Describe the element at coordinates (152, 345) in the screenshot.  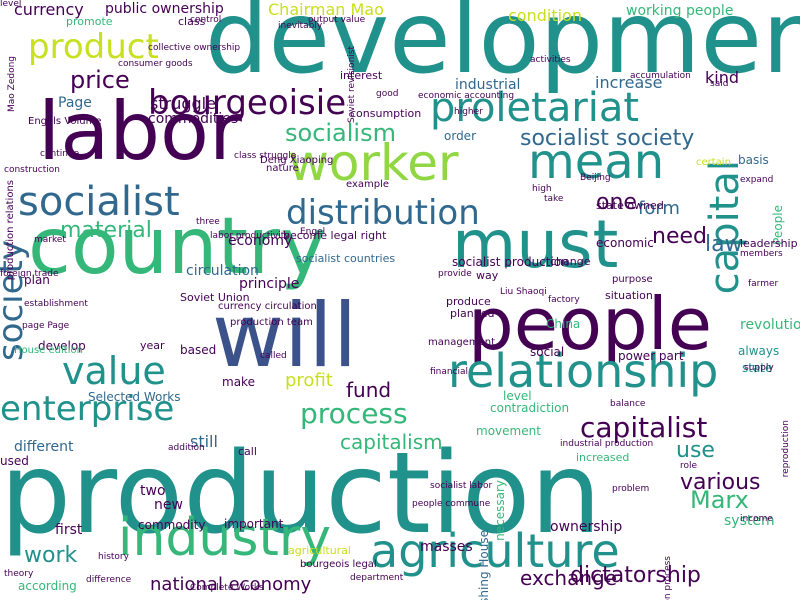
I see `word-year: year` at that location.